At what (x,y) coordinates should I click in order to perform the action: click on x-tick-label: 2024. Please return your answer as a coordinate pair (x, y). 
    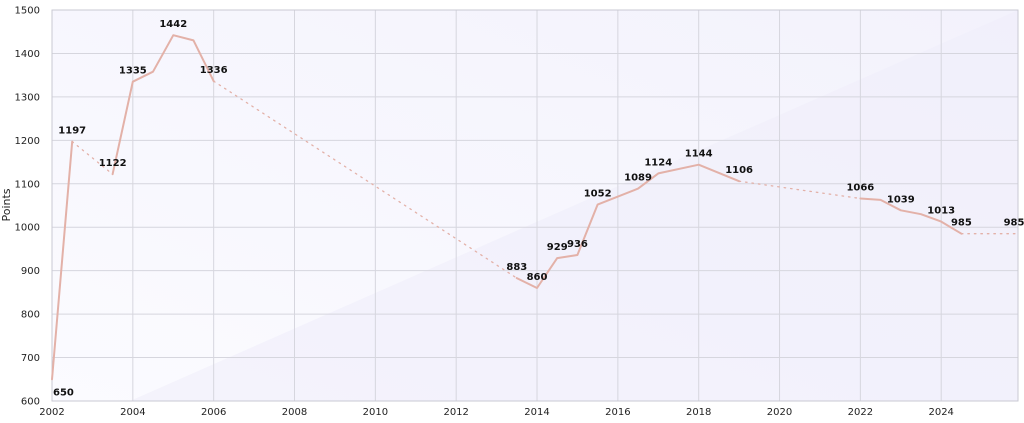
    Looking at the image, I should click on (940, 412).